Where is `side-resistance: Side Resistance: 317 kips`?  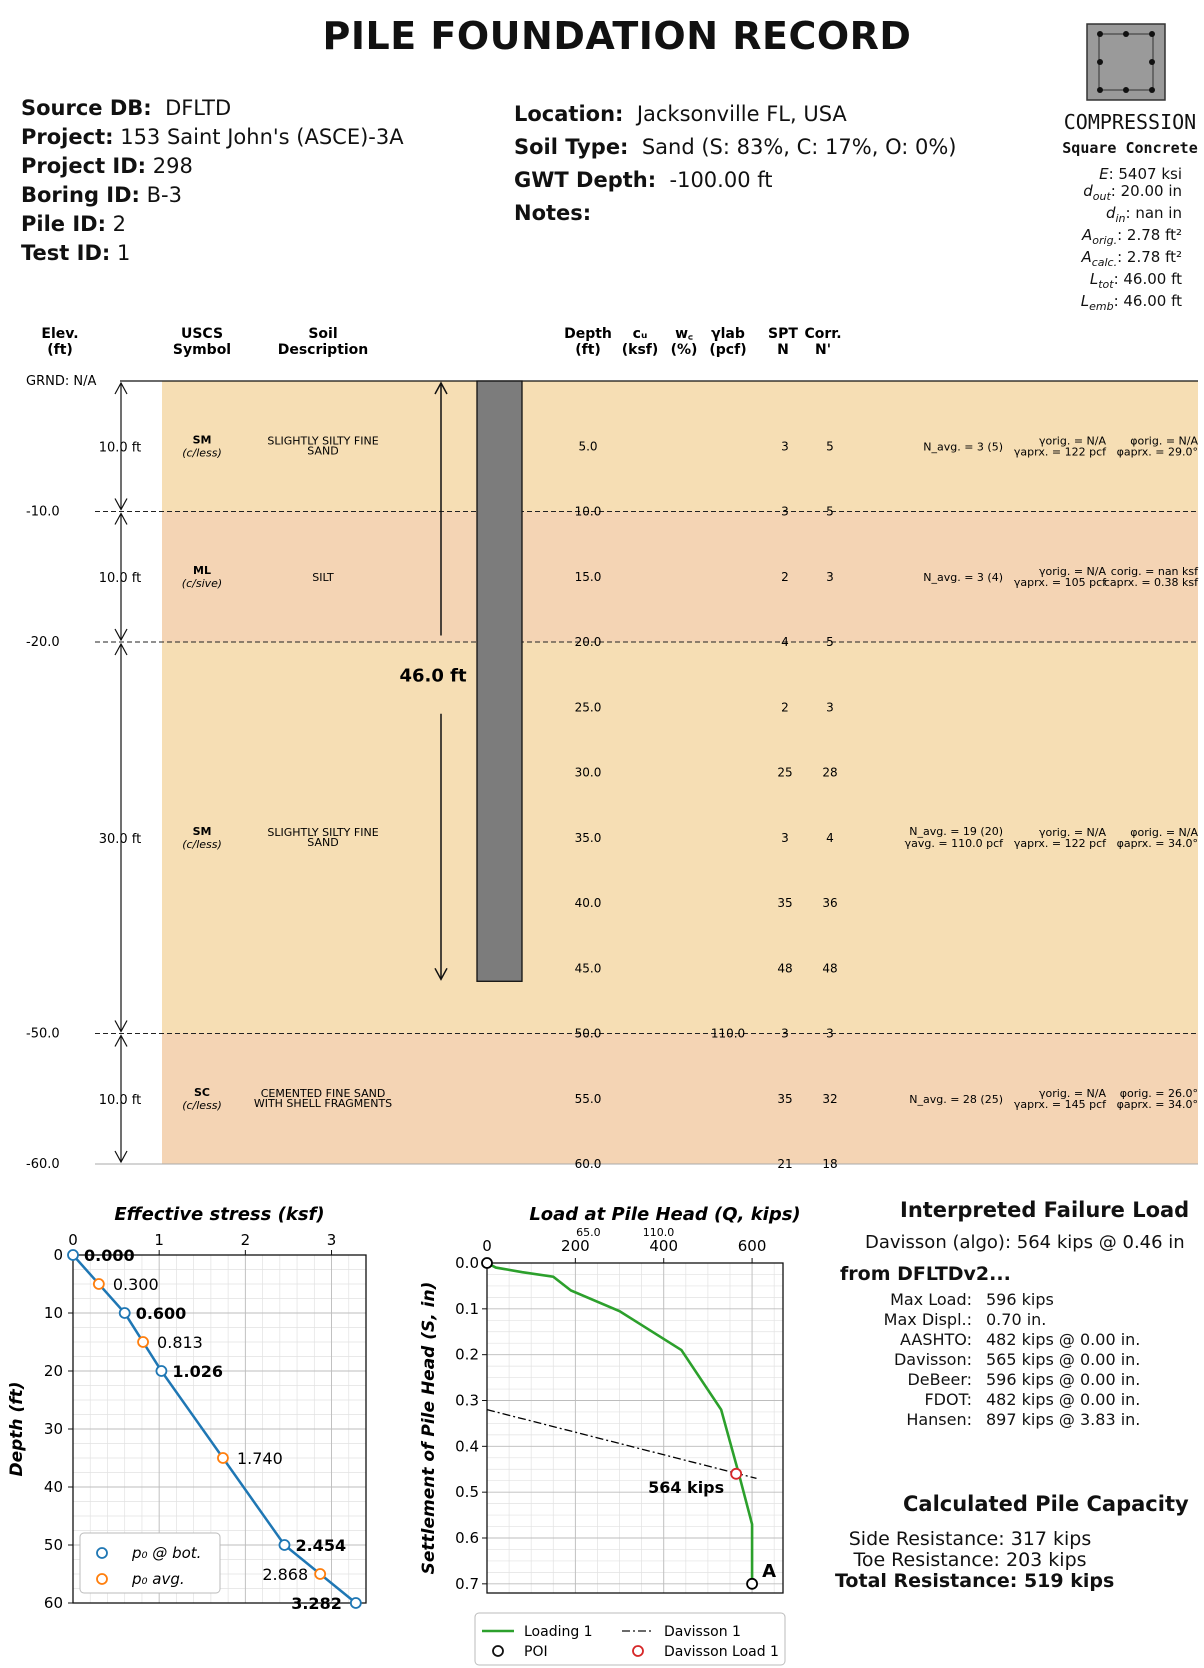 side-resistance: Side Resistance: 317 kips is located at coordinates (970, 1539).